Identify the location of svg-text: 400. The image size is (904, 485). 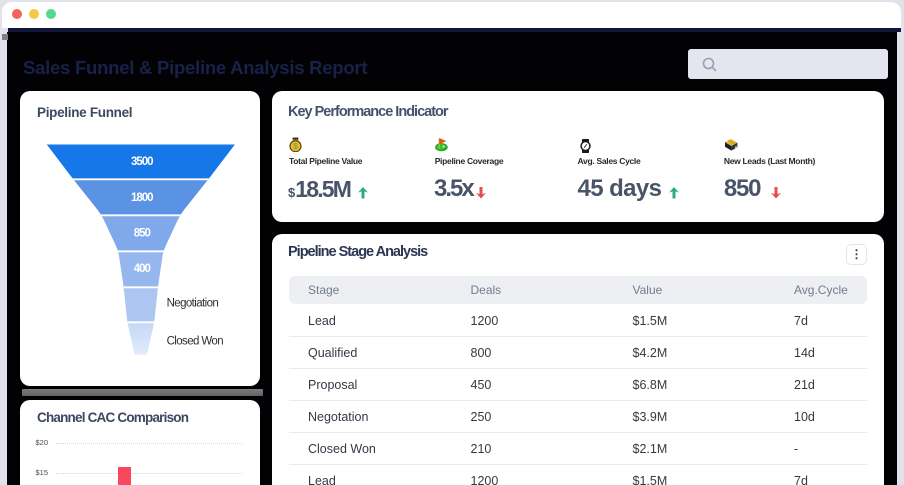
(141, 269).